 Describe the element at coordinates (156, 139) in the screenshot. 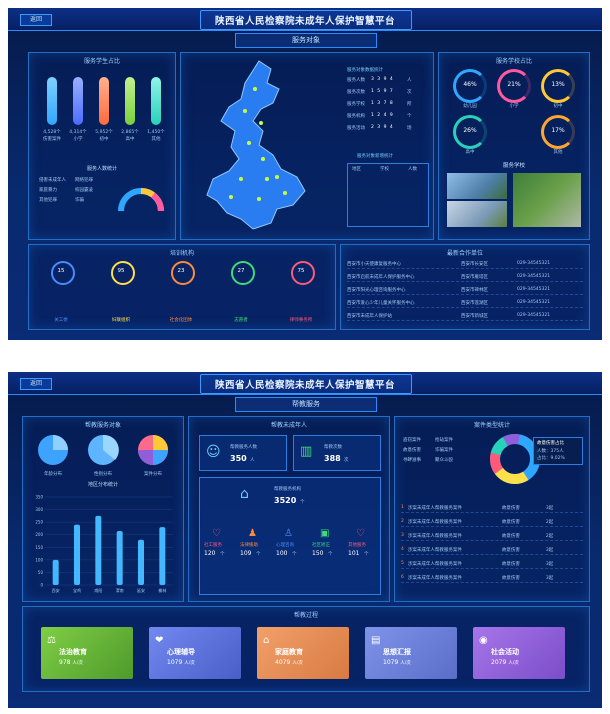

I see `cylinder-label: 其他` at that location.